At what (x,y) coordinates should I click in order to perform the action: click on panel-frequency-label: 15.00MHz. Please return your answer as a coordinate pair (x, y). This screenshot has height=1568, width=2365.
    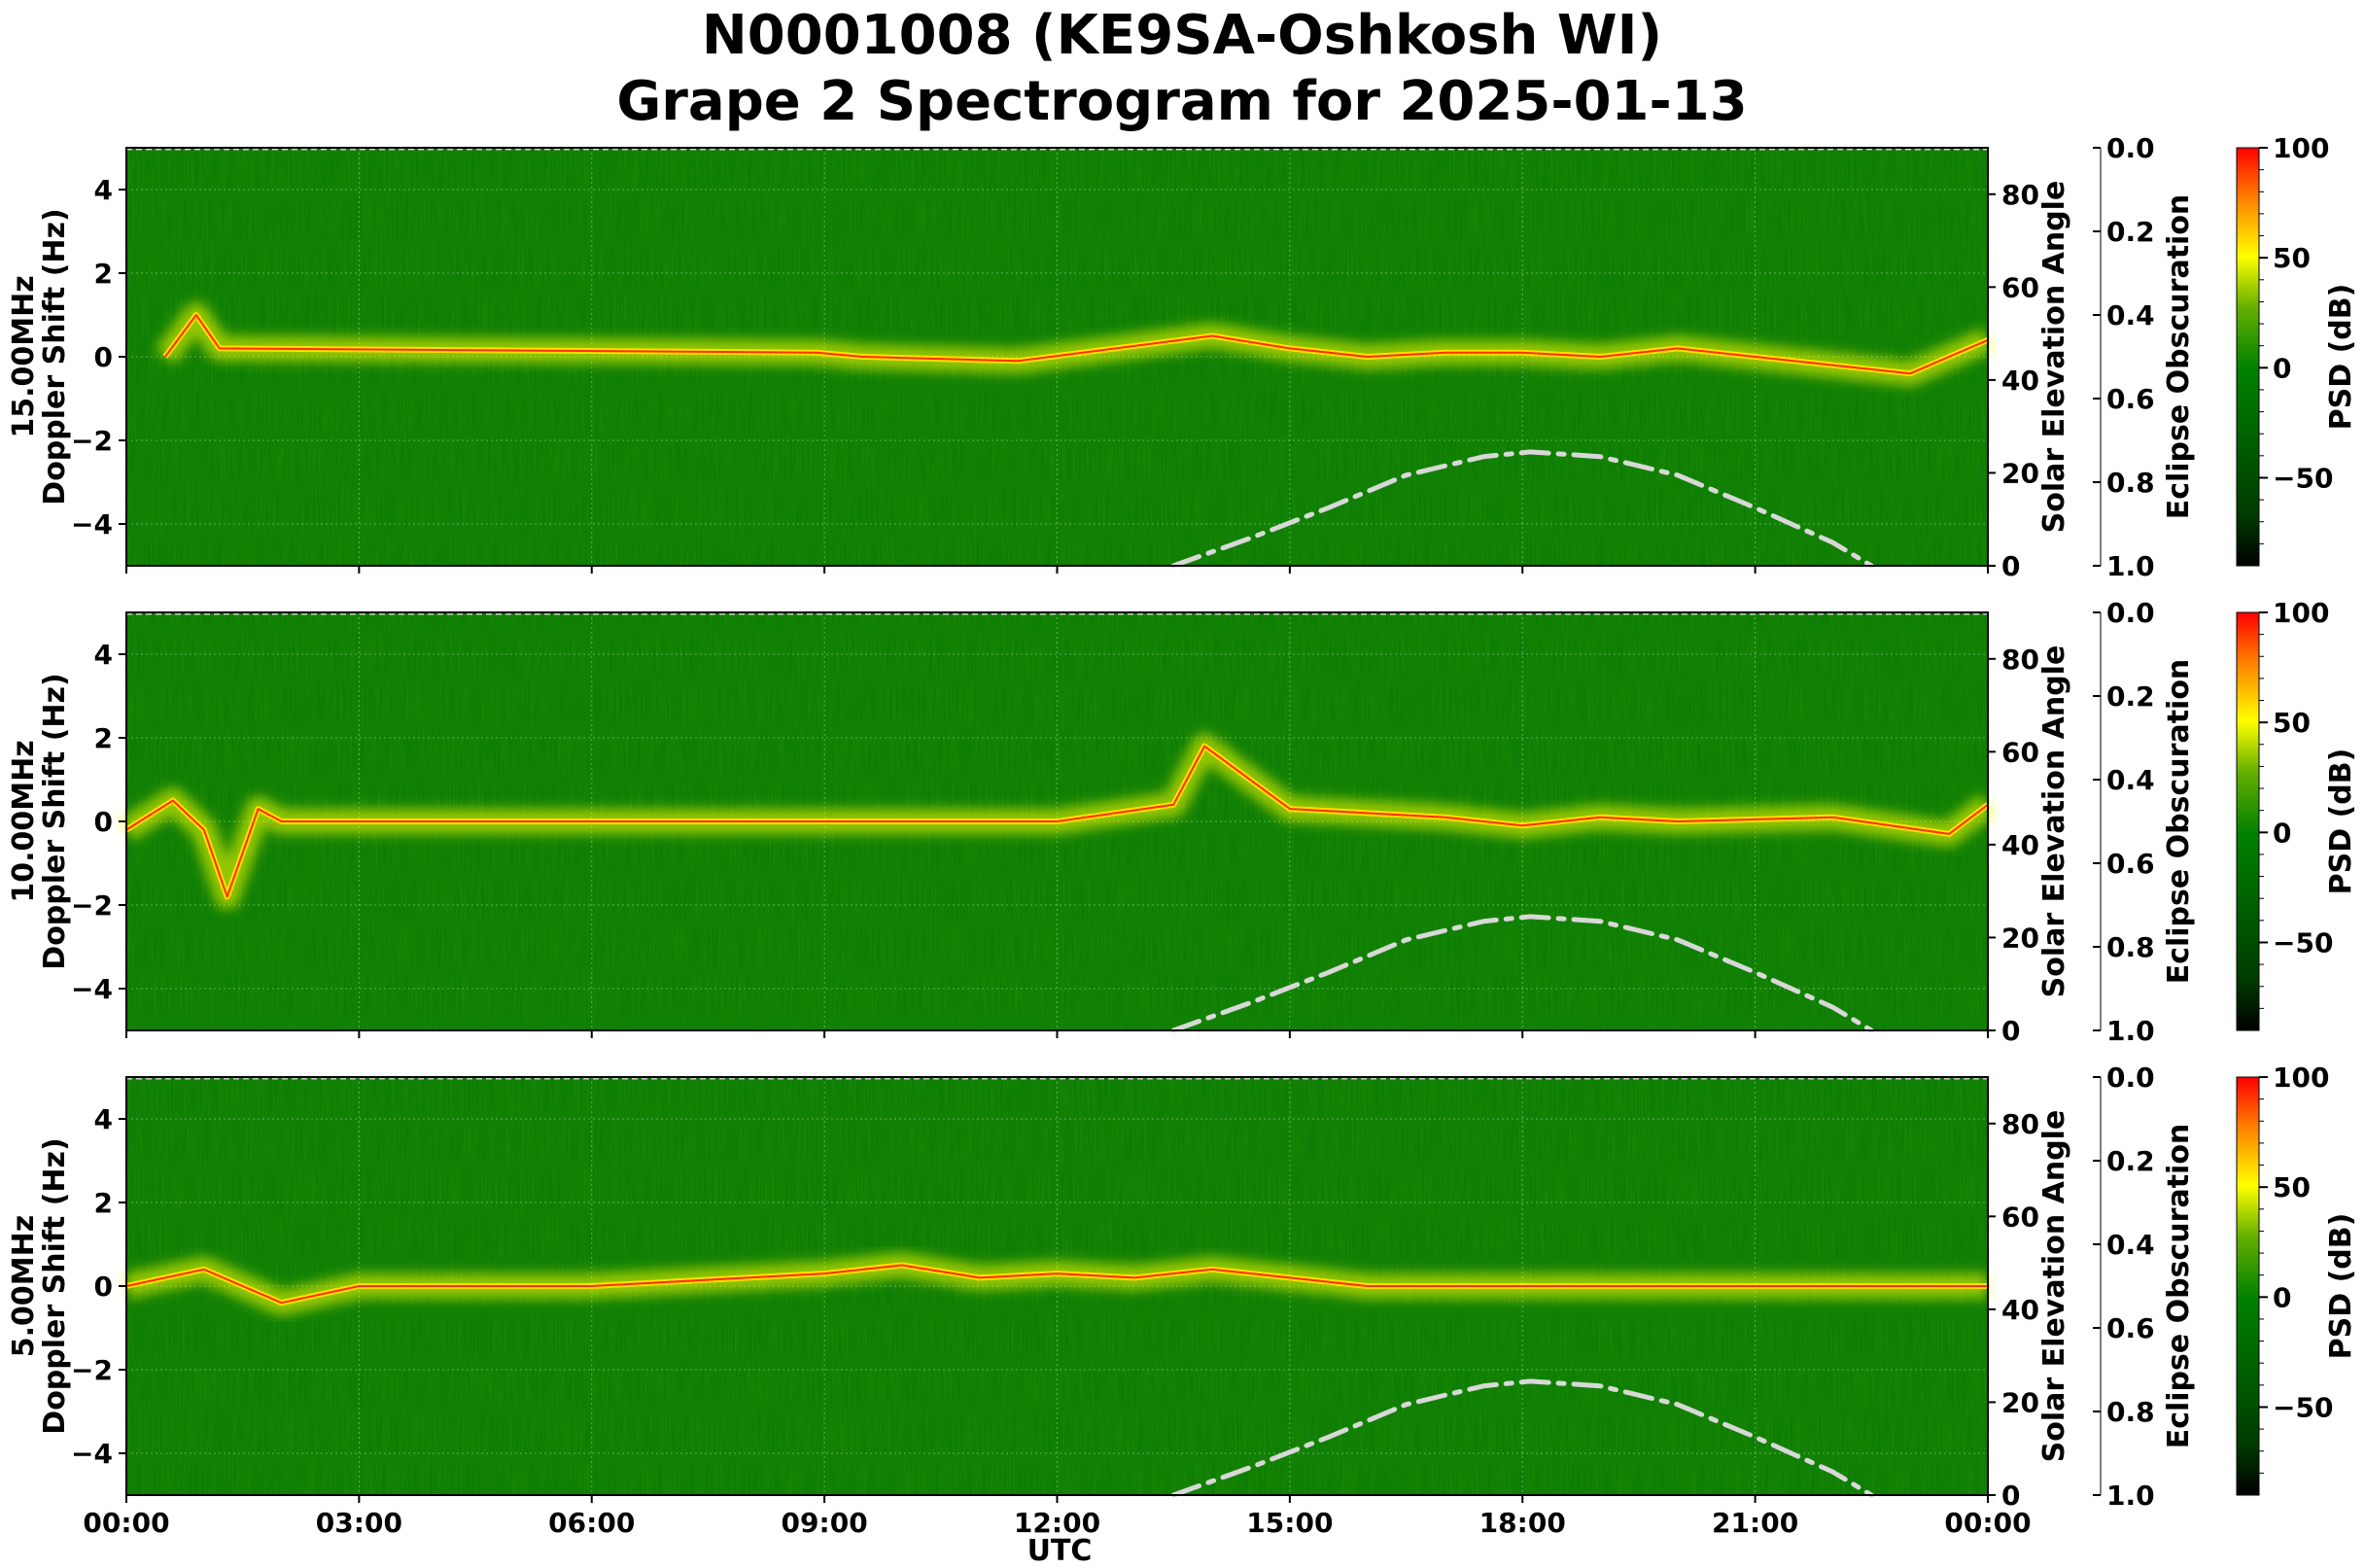
    Looking at the image, I should click on (24, 356).